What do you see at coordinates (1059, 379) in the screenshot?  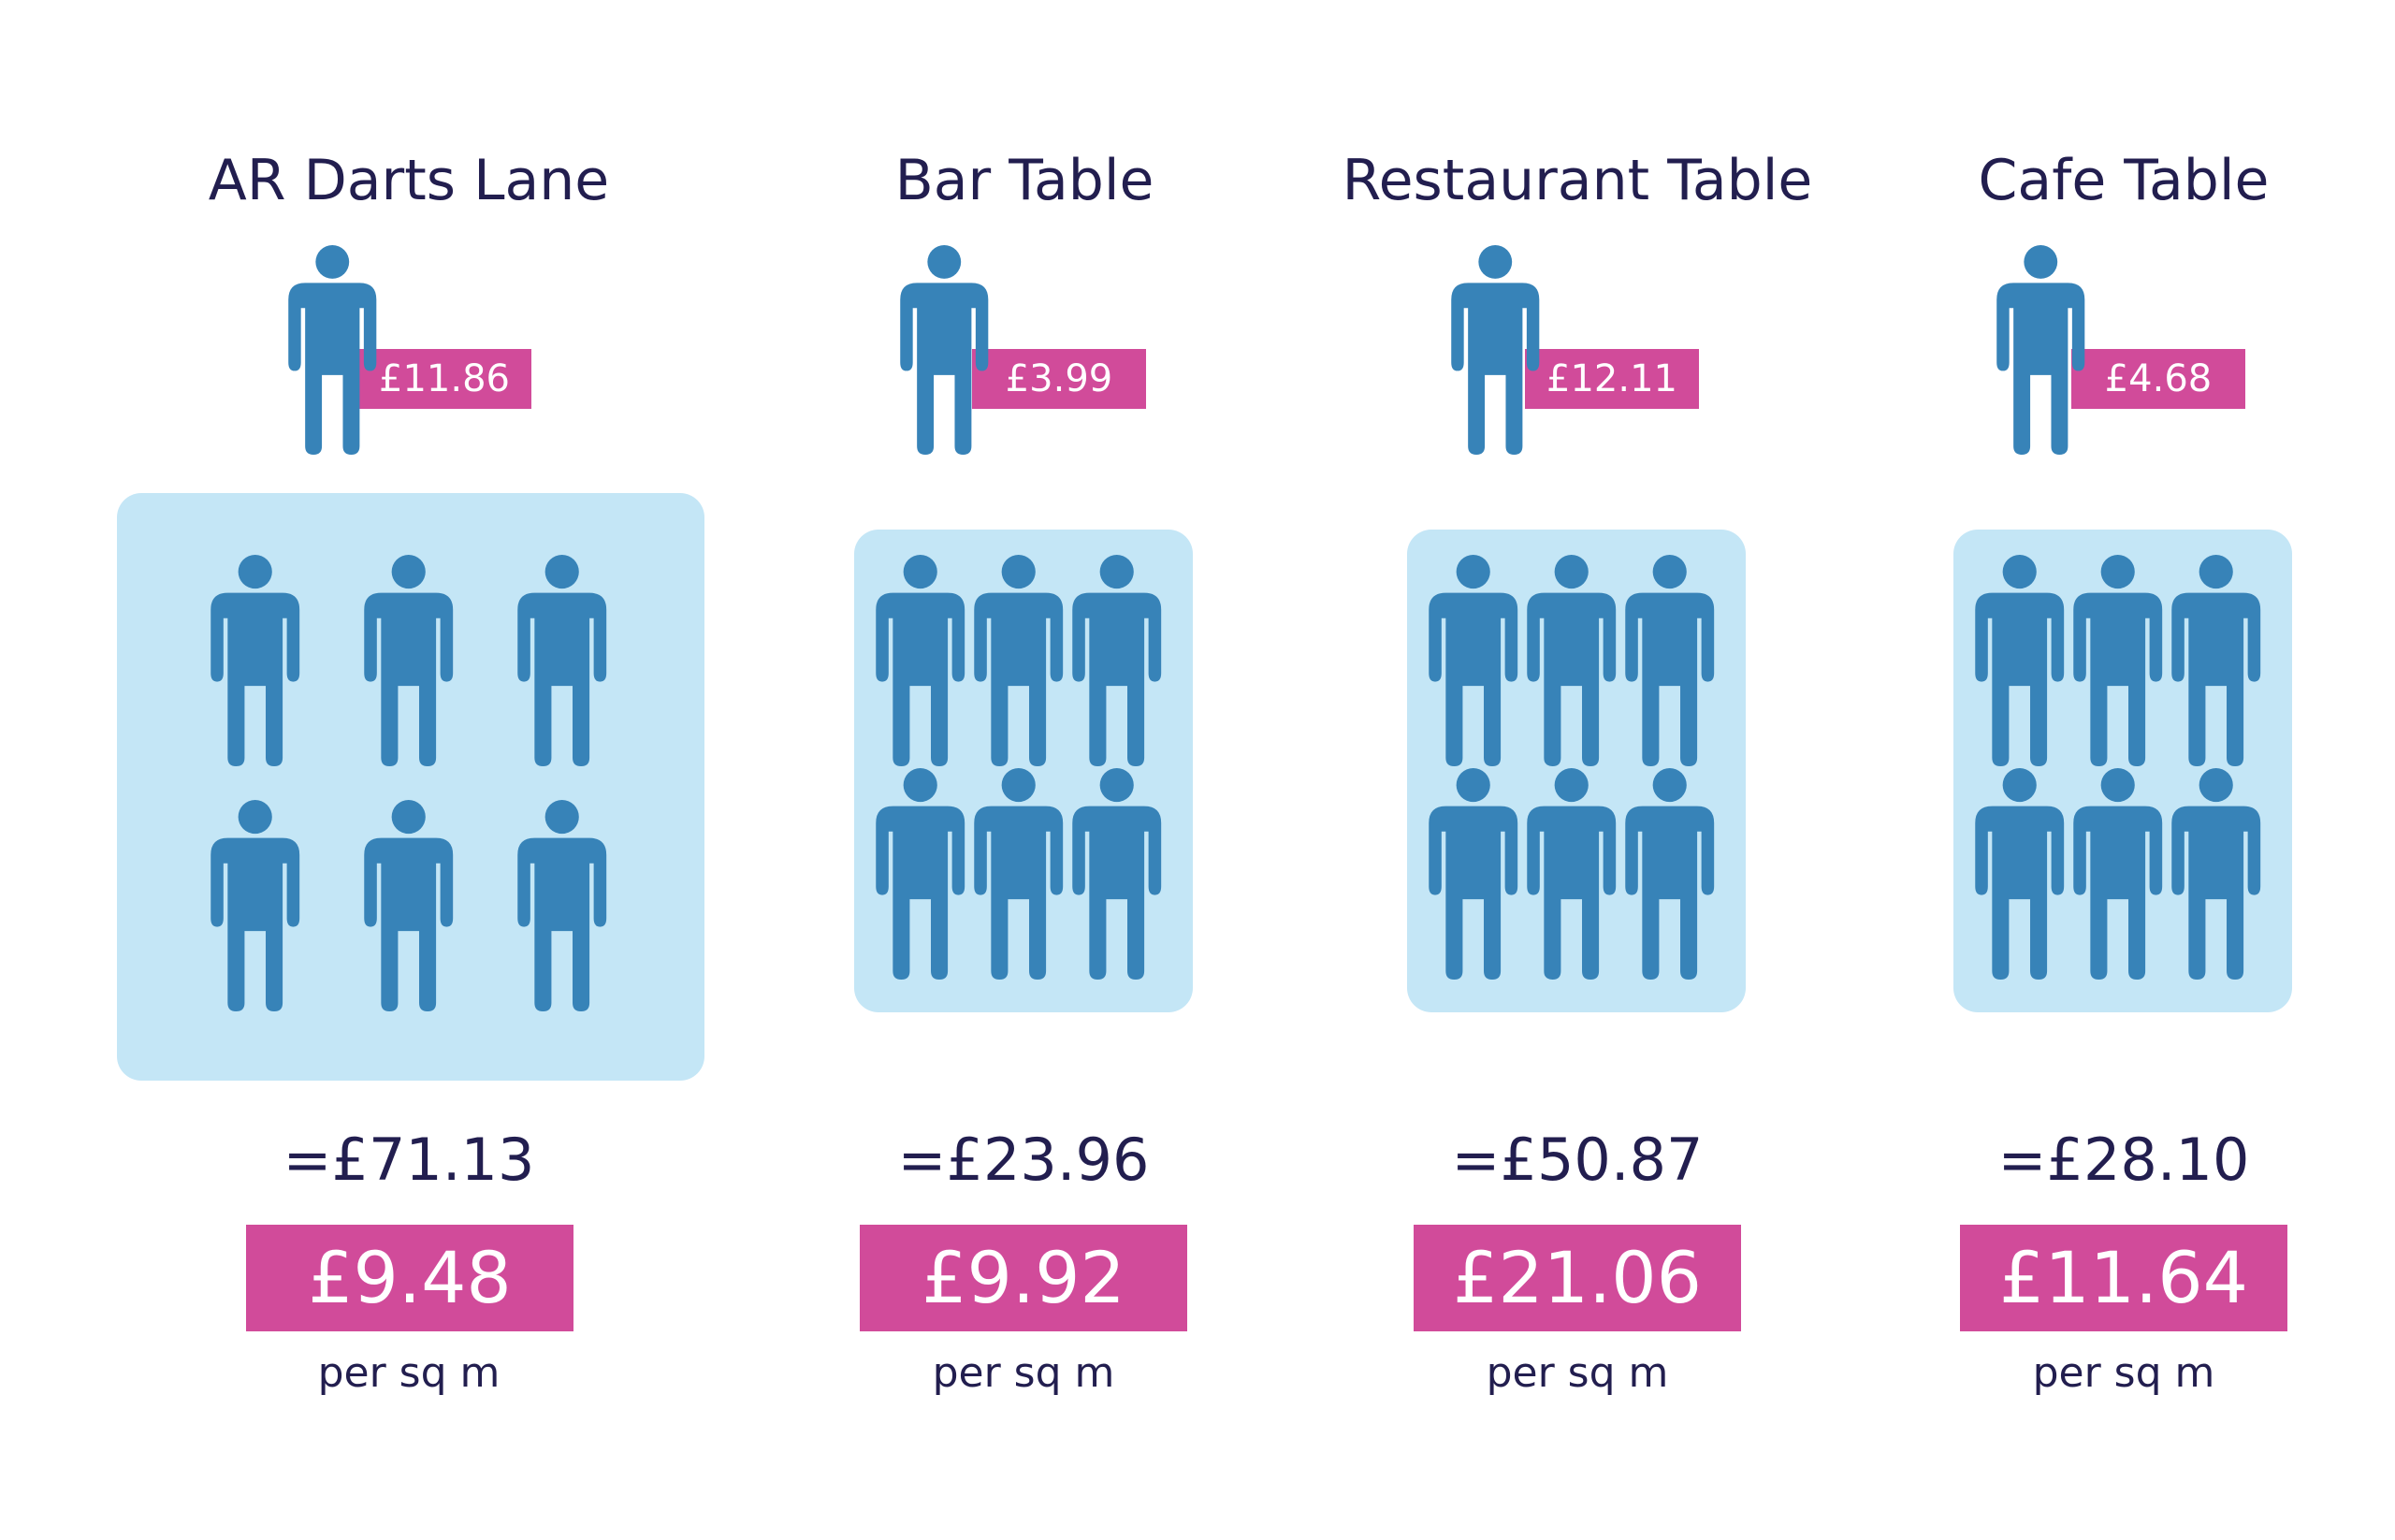 I see `per-person-badge-bar-table: £3.99` at bounding box center [1059, 379].